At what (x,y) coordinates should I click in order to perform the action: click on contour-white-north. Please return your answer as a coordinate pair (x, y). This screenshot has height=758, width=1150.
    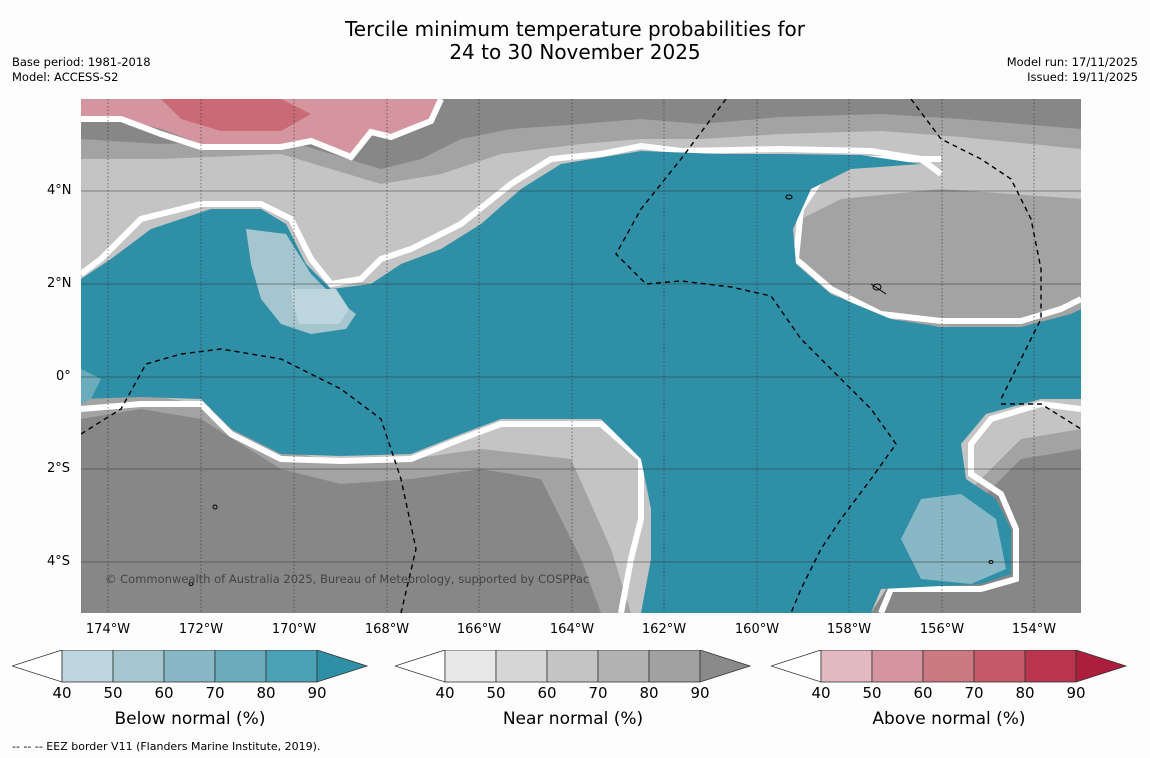
    Looking at the image, I should click on (512, 215).